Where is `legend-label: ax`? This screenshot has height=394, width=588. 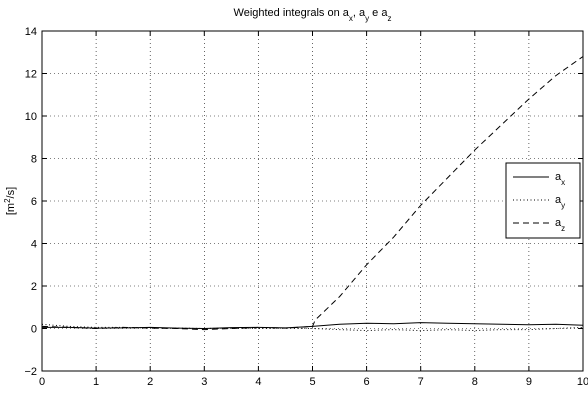
legend-label: ax is located at coordinates (560, 179).